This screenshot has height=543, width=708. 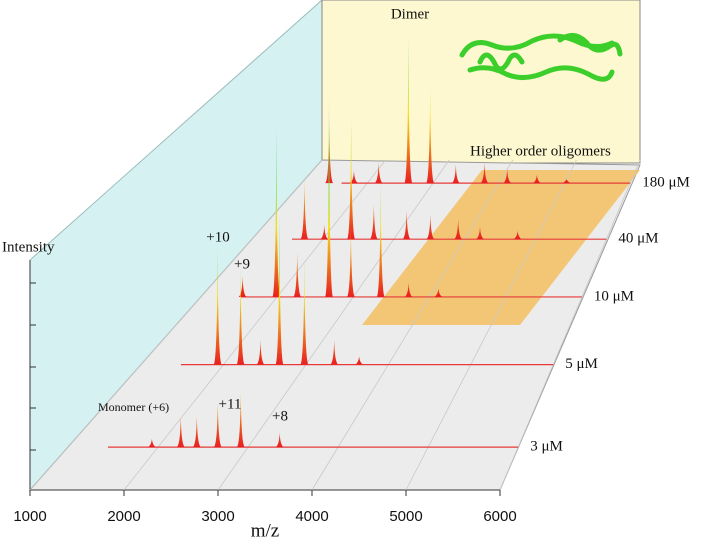 What do you see at coordinates (280, 416) in the screenshot?
I see `annotation: +8` at bounding box center [280, 416].